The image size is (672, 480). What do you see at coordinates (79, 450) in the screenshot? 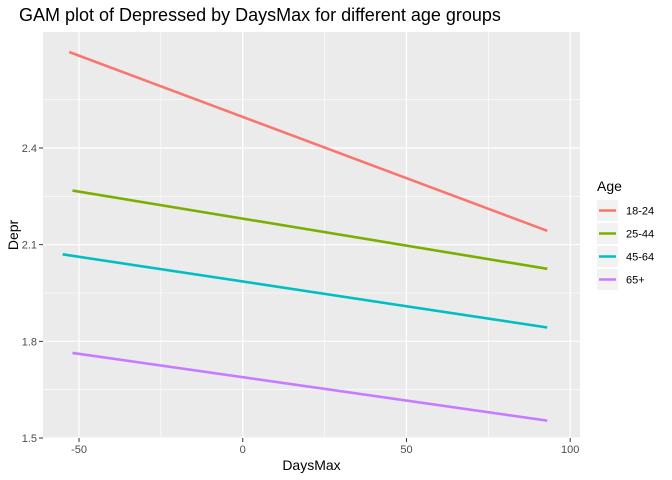
I see `x-tick-label: -50` at bounding box center [79, 450].